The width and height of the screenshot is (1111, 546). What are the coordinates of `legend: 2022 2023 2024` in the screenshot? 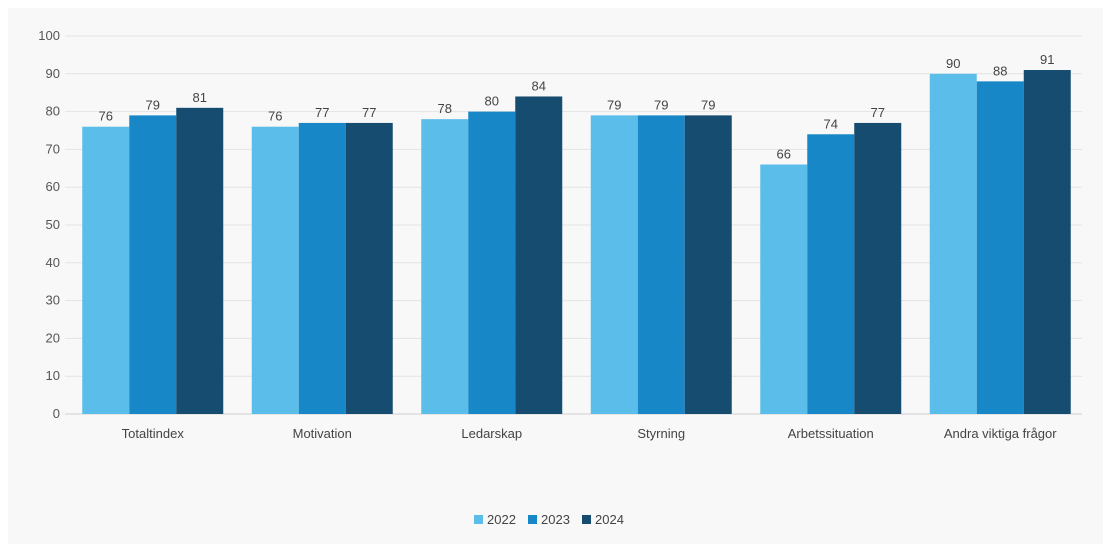 It's located at (549, 519).